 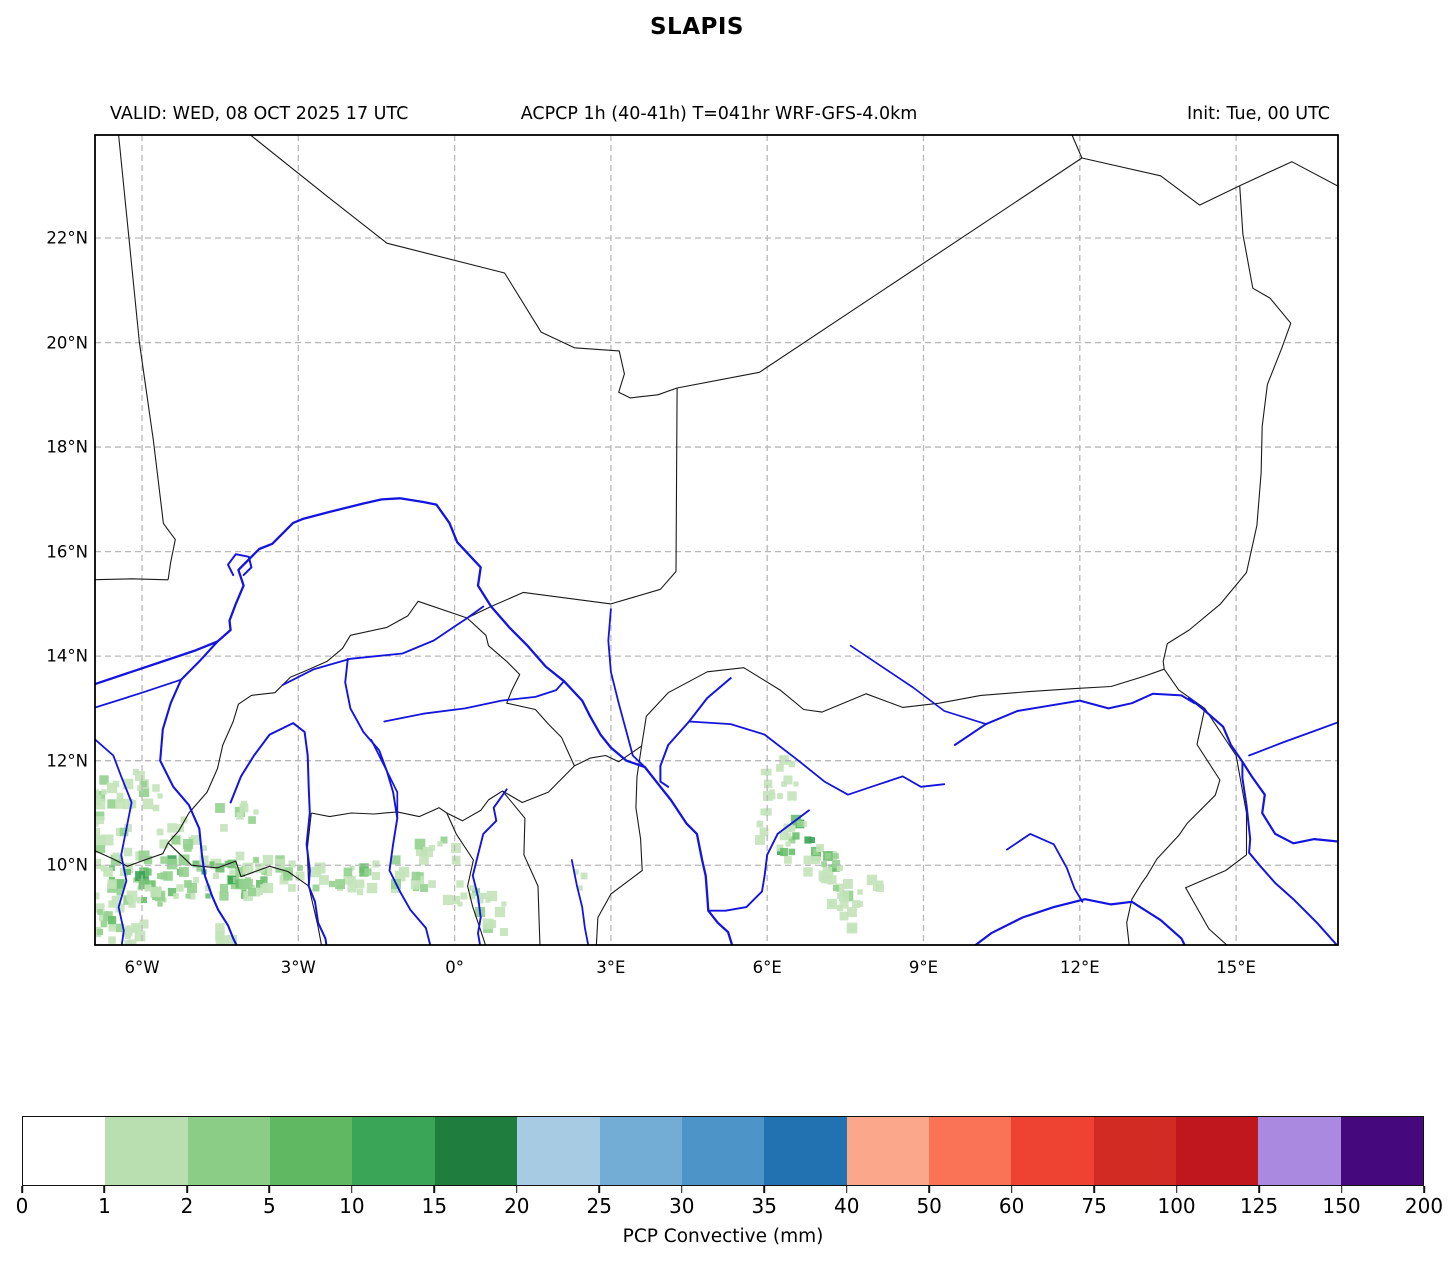 What do you see at coordinates (879, 273) in the screenshot?
I see `country-border-algeria-niger` at bounding box center [879, 273].